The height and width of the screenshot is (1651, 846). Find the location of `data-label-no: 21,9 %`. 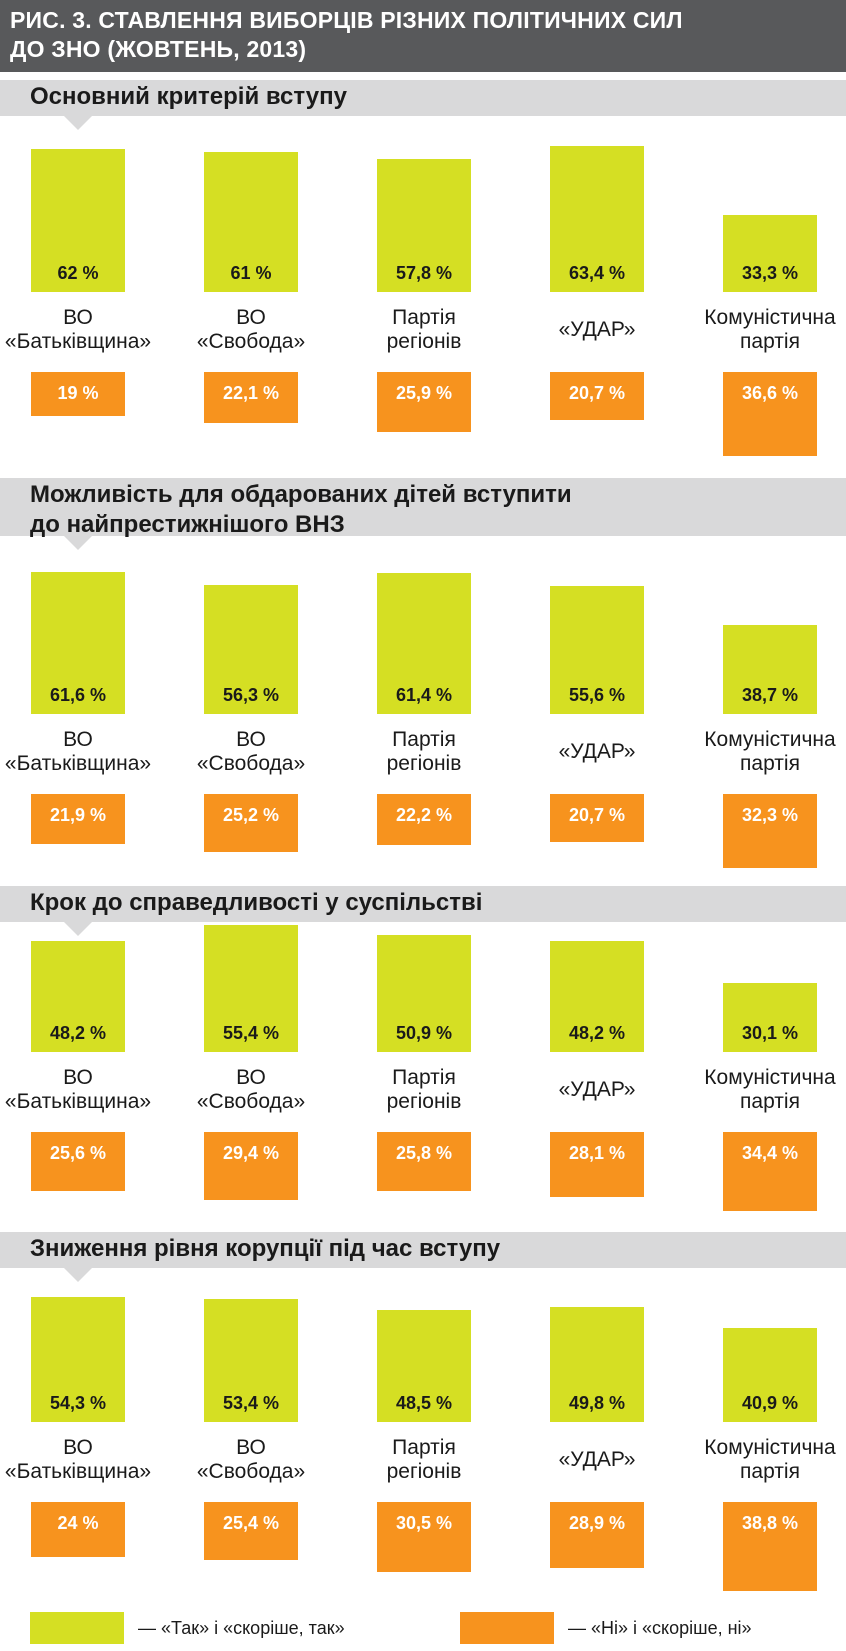

data-label-no: 21,9 % is located at coordinates (78, 815).